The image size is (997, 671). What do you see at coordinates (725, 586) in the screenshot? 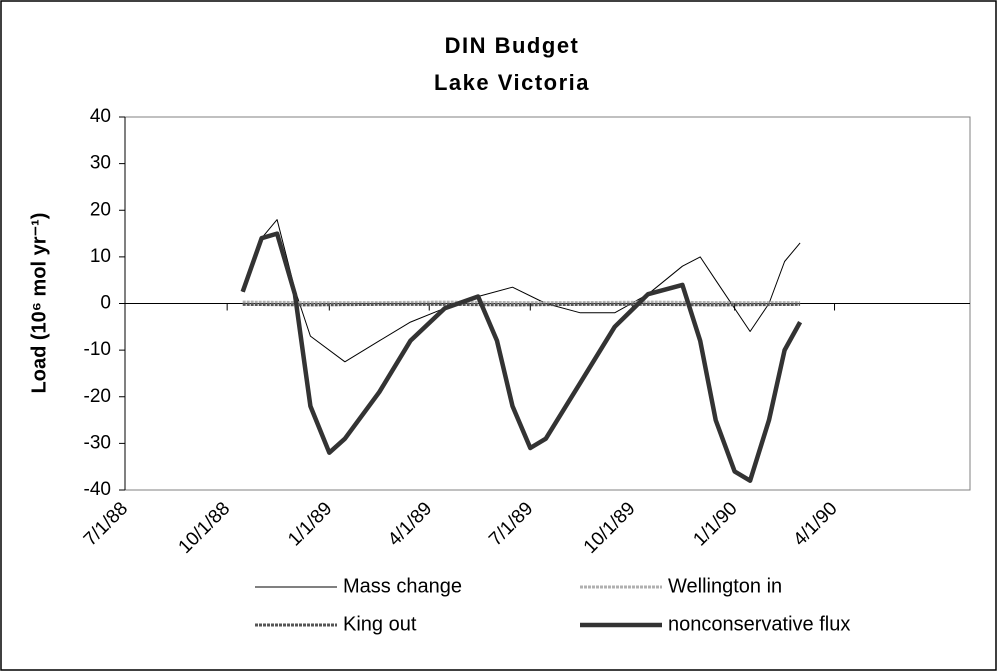
I see `legend-label: Wellington in` at bounding box center [725, 586].